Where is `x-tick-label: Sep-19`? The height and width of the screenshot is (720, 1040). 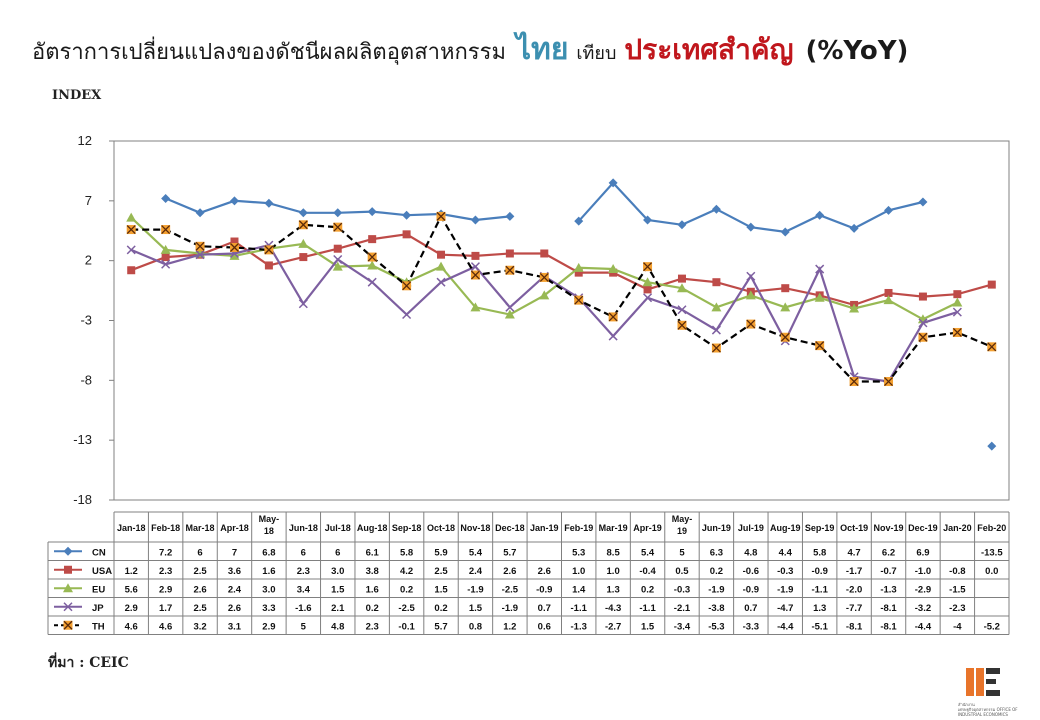 x-tick-label: Sep-19 is located at coordinates (820, 528).